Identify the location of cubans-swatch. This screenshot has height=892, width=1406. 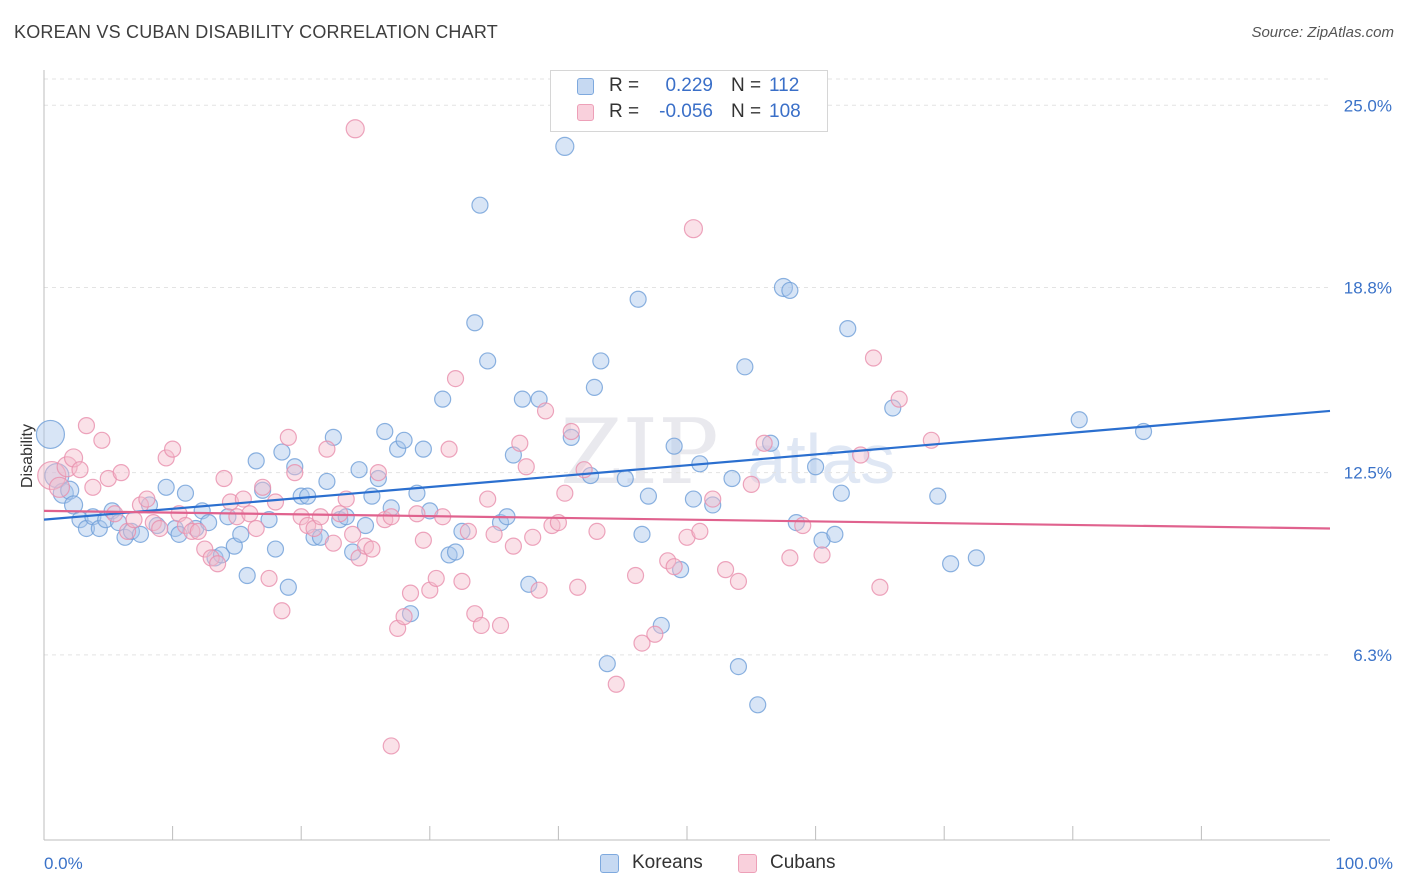
(585, 112).